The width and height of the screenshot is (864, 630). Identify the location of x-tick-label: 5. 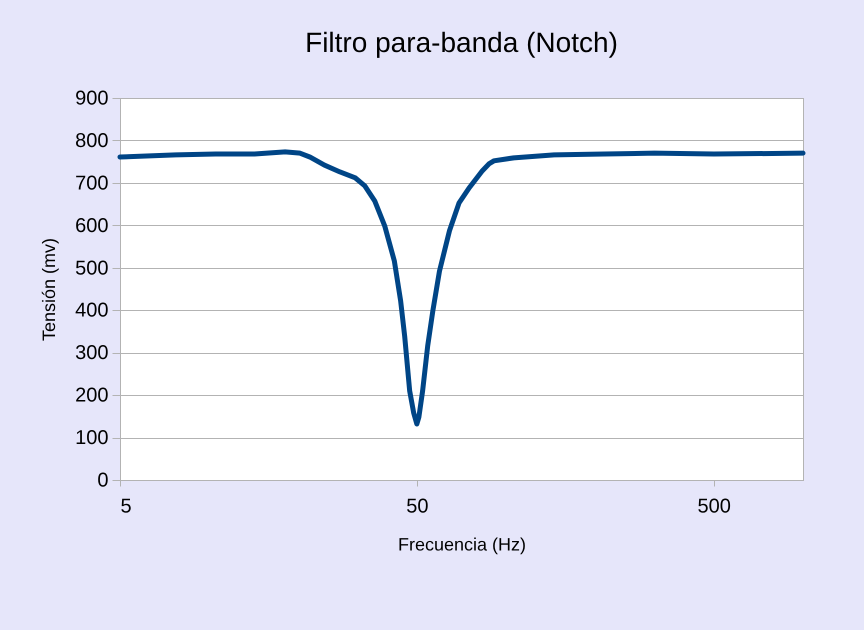
(126, 507).